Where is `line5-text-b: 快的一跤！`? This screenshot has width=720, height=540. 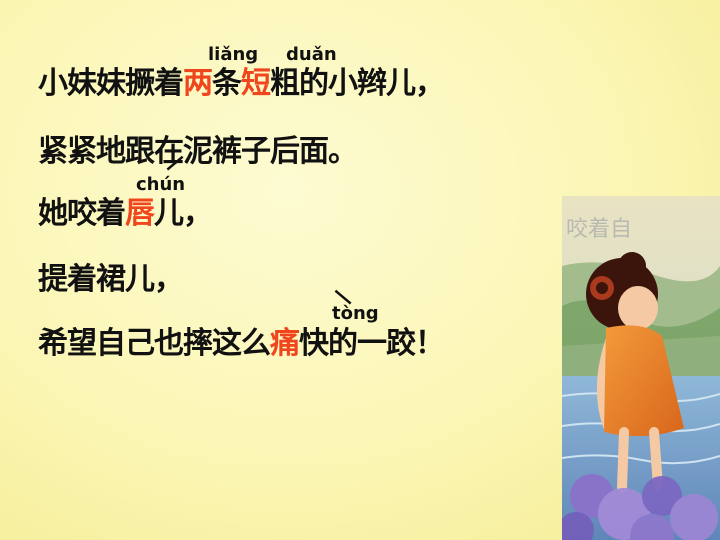 line5-text-b: 快的一跤！ is located at coordinates (372, 343).